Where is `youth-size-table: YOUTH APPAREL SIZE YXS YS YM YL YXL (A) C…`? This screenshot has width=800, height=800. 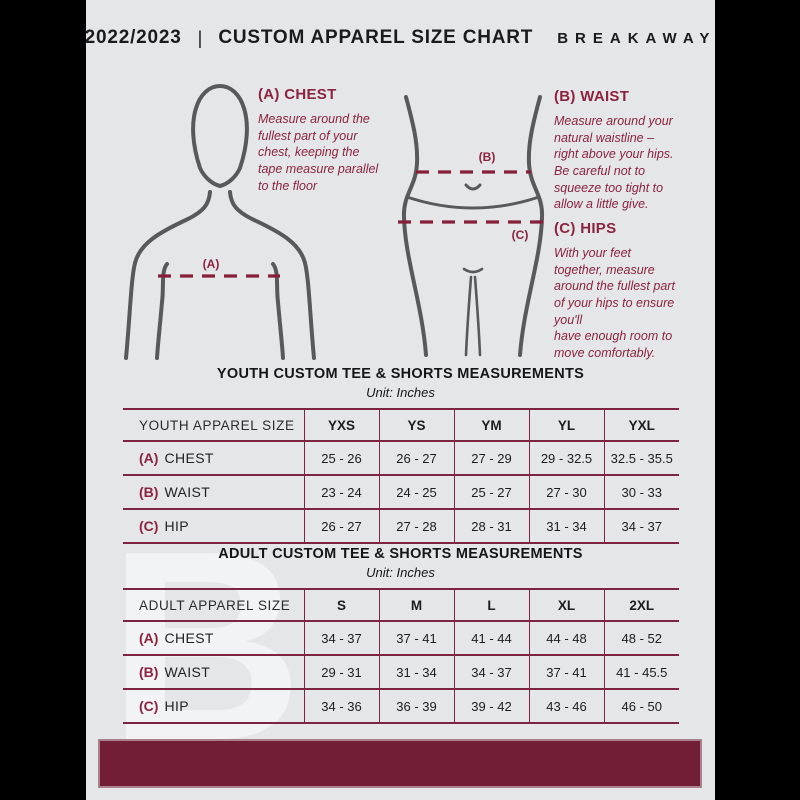 youth-size-table: YOUTH APPAREL SIZE YXS YS YM YL YXL (A) C… is located at coordinates (401, 476).